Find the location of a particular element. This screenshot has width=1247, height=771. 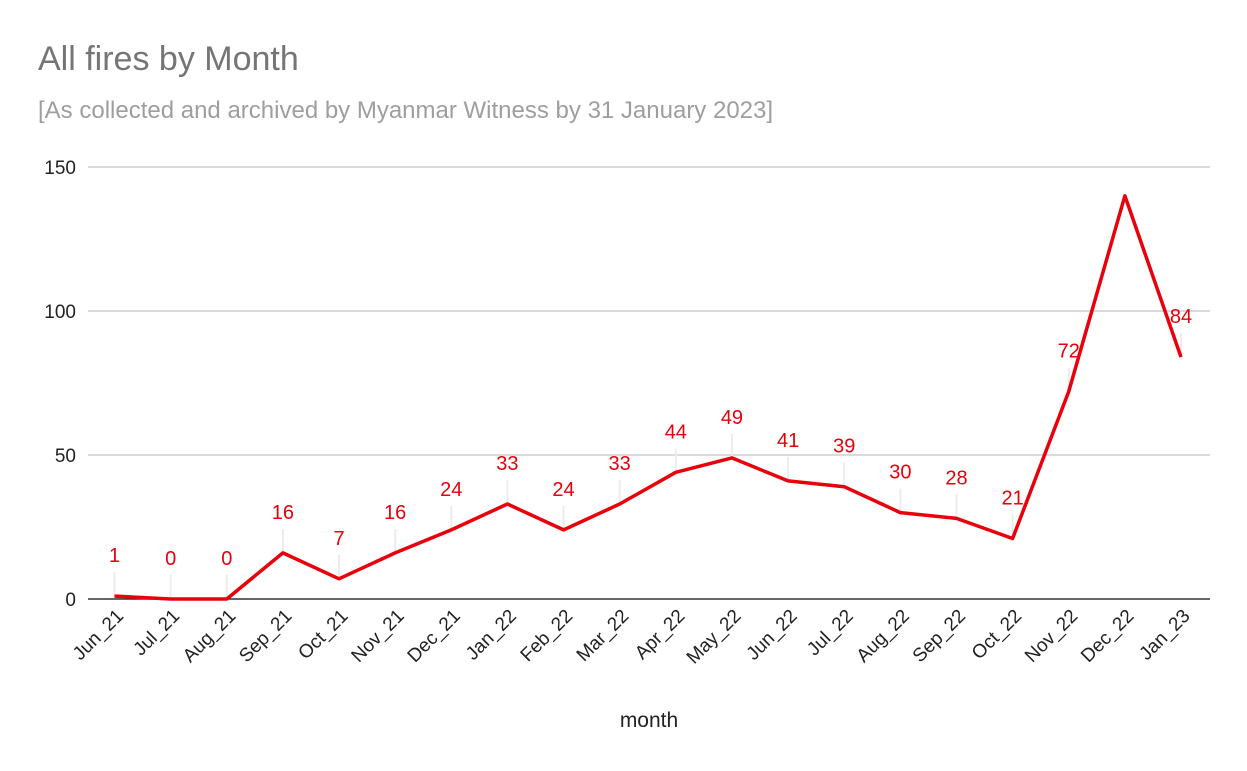

data-label: 7 is located at coordinates (338, 539).